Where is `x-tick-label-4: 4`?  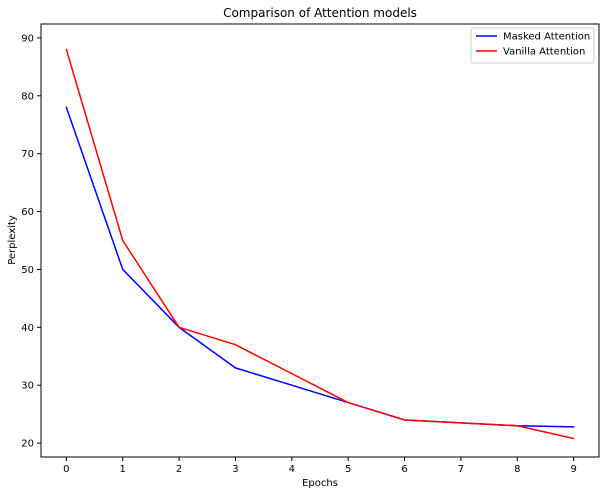 x-tick-label-4: 4 is located at coordinates (292, 469).